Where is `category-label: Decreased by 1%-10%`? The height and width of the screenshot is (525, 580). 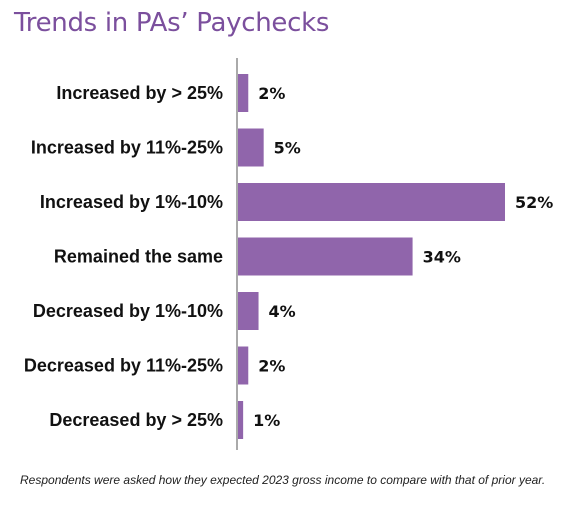 category-label: Decreased by 1%-10% is located at coordinates (128, 311).